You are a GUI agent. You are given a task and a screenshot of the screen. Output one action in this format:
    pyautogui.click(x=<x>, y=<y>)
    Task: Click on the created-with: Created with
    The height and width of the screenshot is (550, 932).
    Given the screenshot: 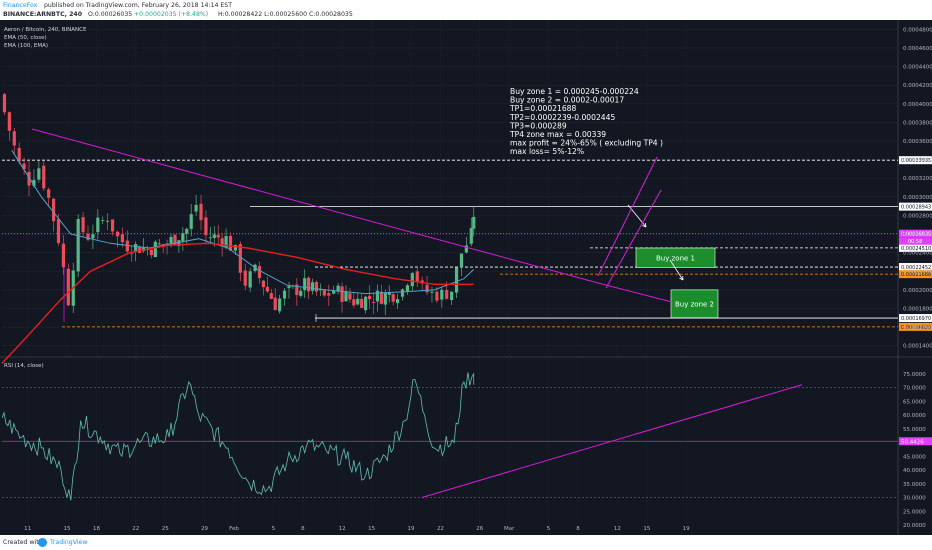 What is the action you would take?
    pyautogui.click(x=23, y=542)
    